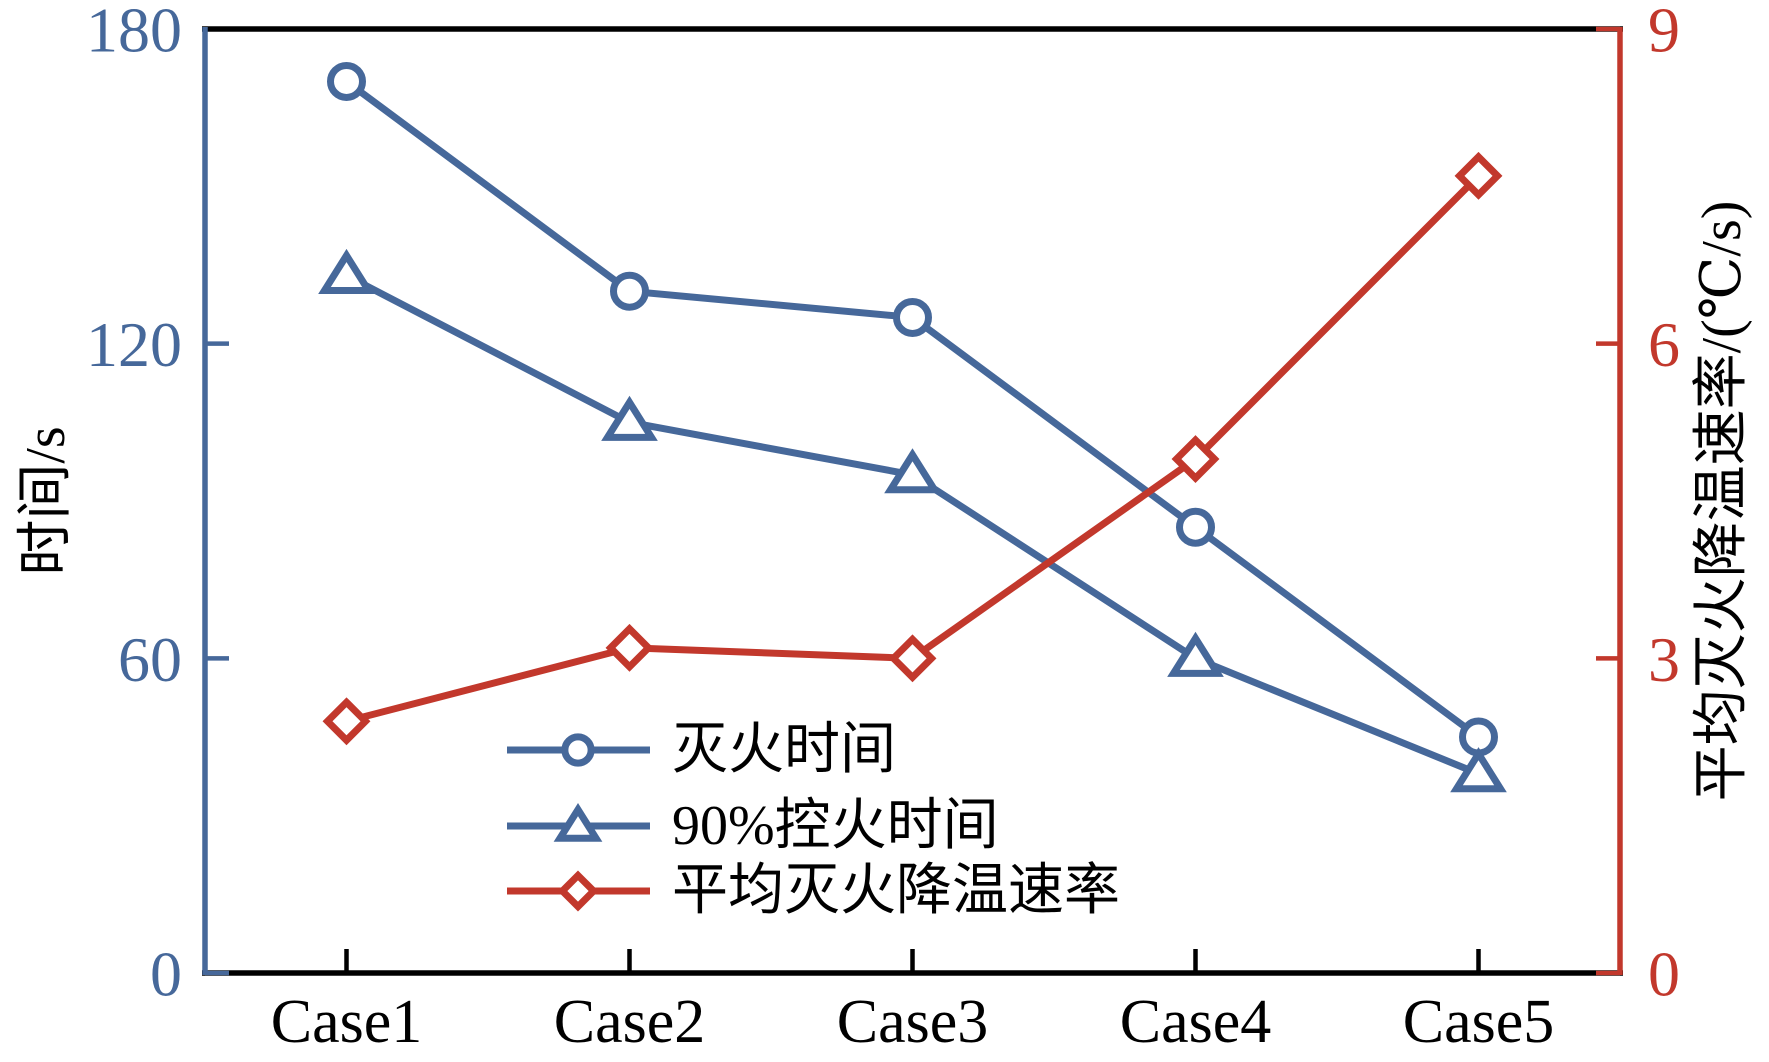  What do you see at coordinates (134, 344) in the screenshot?
I see `left-axis-tick-label: 120` at bounding box center [134, 344].